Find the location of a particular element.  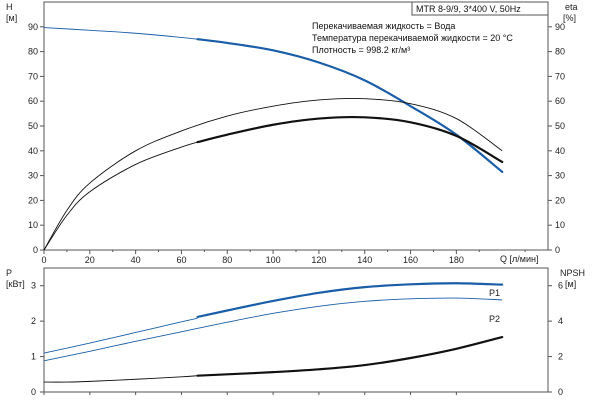

x-tick-label: 120 is located at coordinates (318, 260).